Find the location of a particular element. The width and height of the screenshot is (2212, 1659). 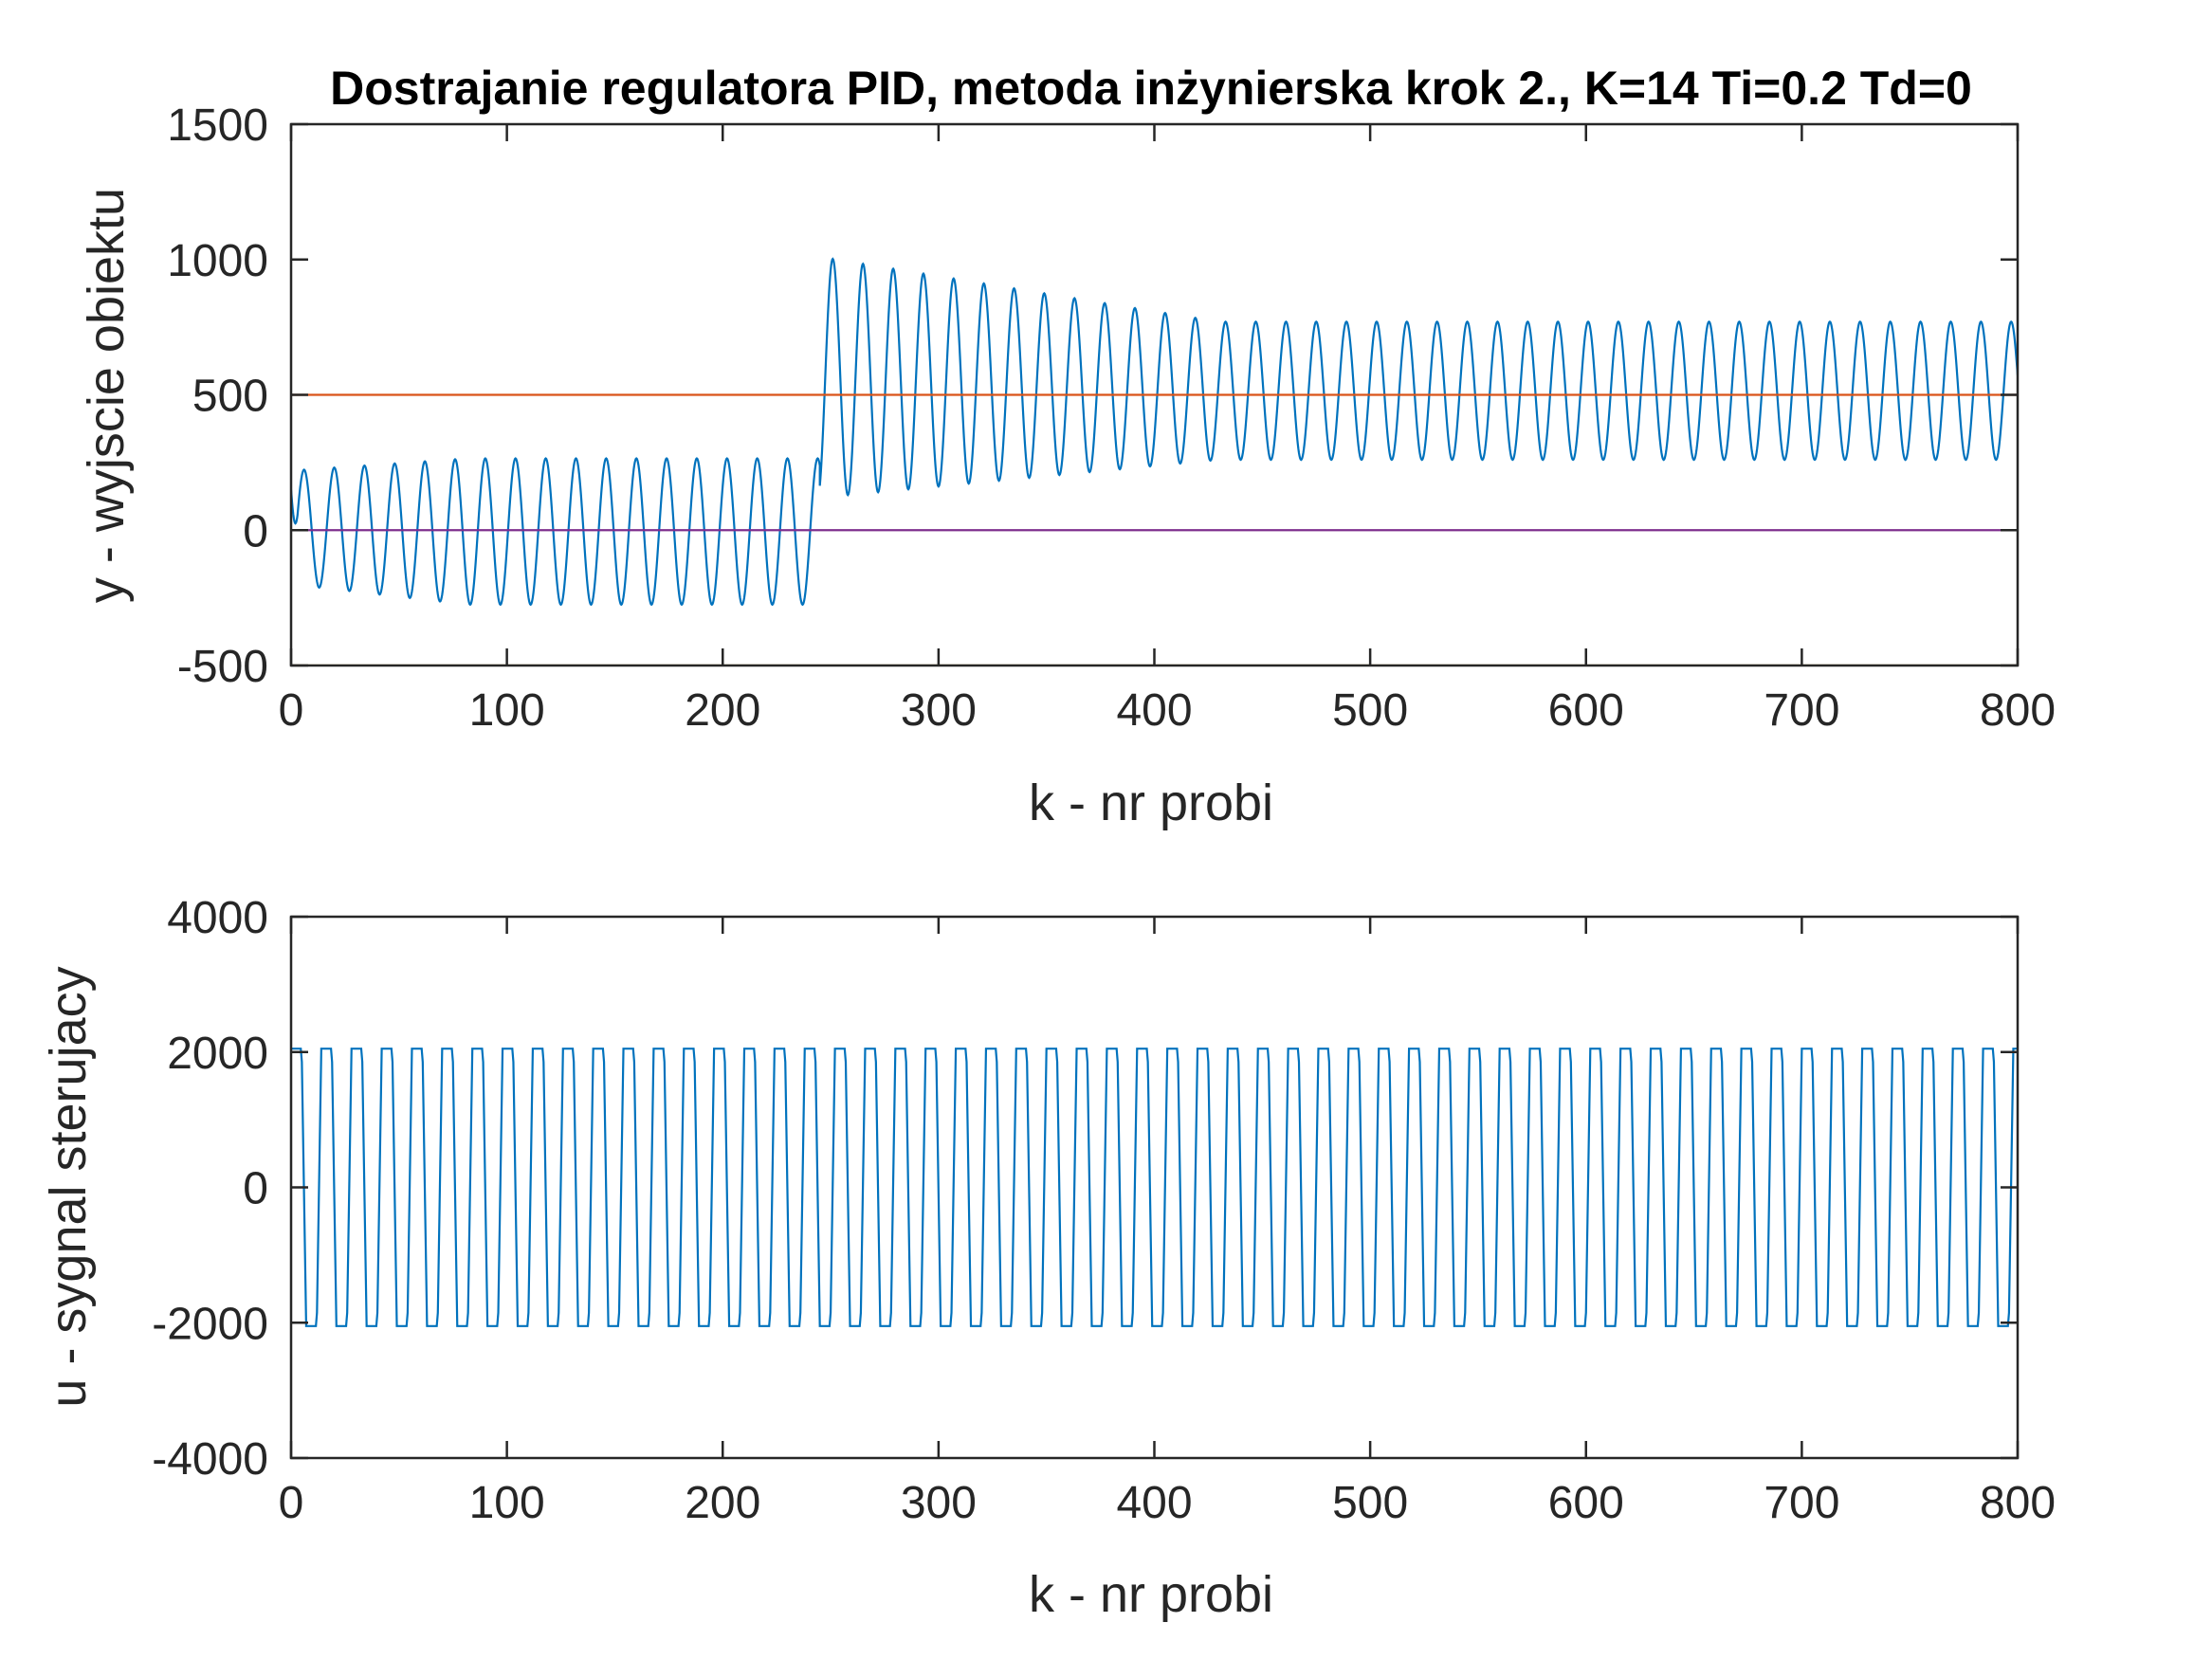

bottom-y-axis-label: u - sygnal sterujacy is located at coordinates (68, 1186).